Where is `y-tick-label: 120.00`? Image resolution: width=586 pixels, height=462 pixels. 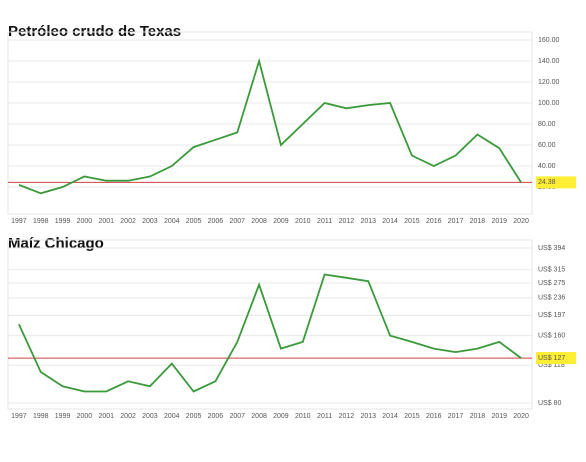 y-tick-label: 120.00 is located at coordinates (549, 82).